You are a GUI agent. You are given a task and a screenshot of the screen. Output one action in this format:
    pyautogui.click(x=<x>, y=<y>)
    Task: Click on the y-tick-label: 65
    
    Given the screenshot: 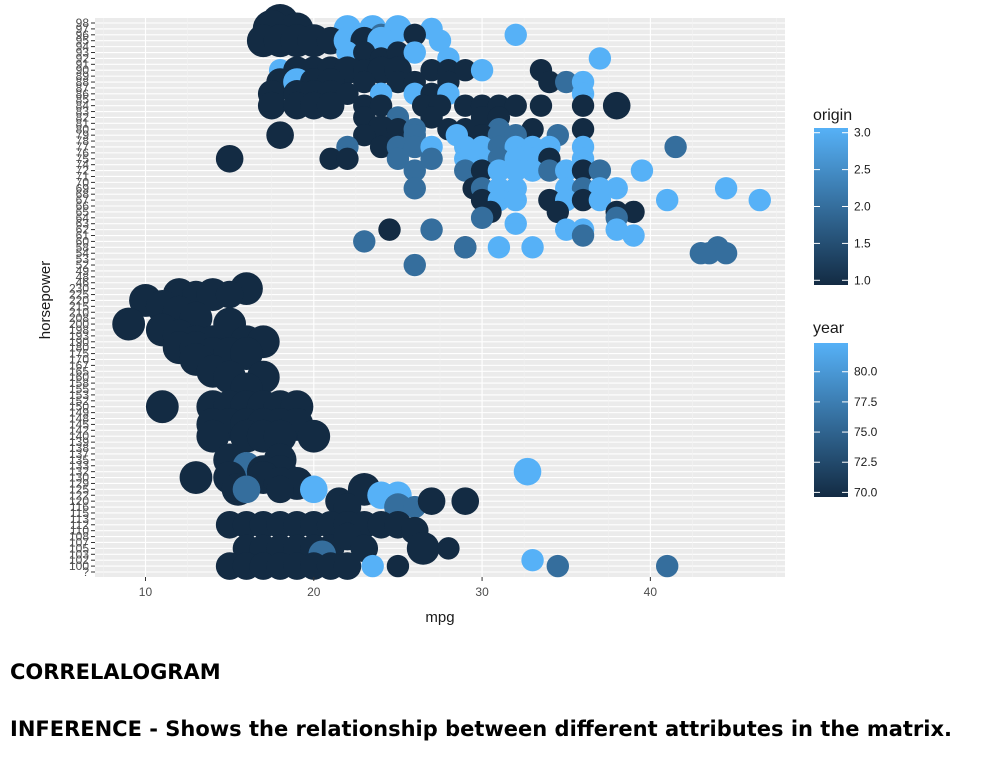 What is the action you would take?
    pyautogui.click(x=83, y=212)
    